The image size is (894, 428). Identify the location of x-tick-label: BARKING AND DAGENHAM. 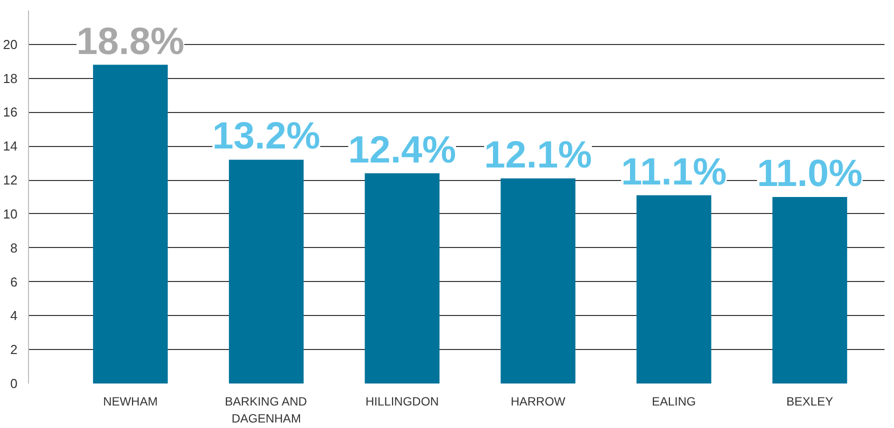
(266, 410).